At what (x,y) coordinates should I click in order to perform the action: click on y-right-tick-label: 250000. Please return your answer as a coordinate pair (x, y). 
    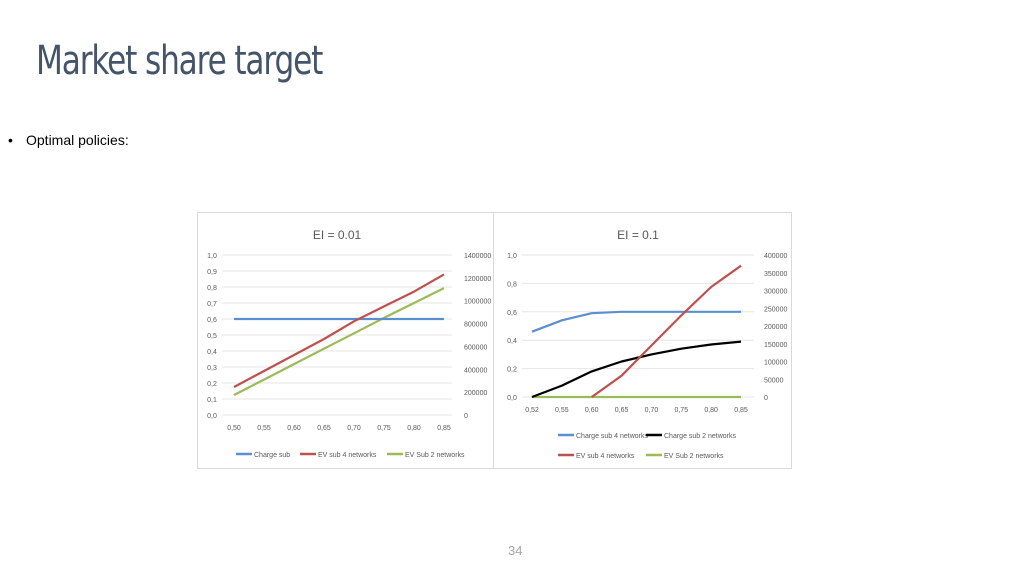
    Looking at the image, I should click on (775, 309).